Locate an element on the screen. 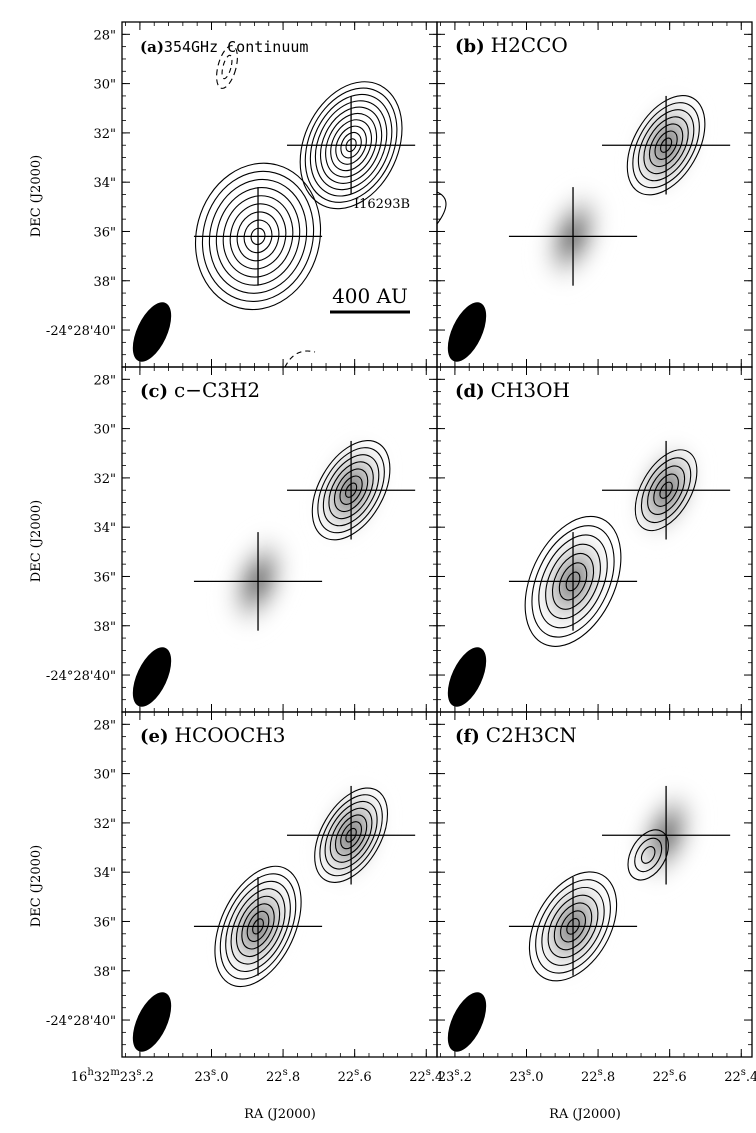 This screenshot has height=1133, width=756. x-tick-label: 16h32m23s.2 is located at coordinates (112, 1076).